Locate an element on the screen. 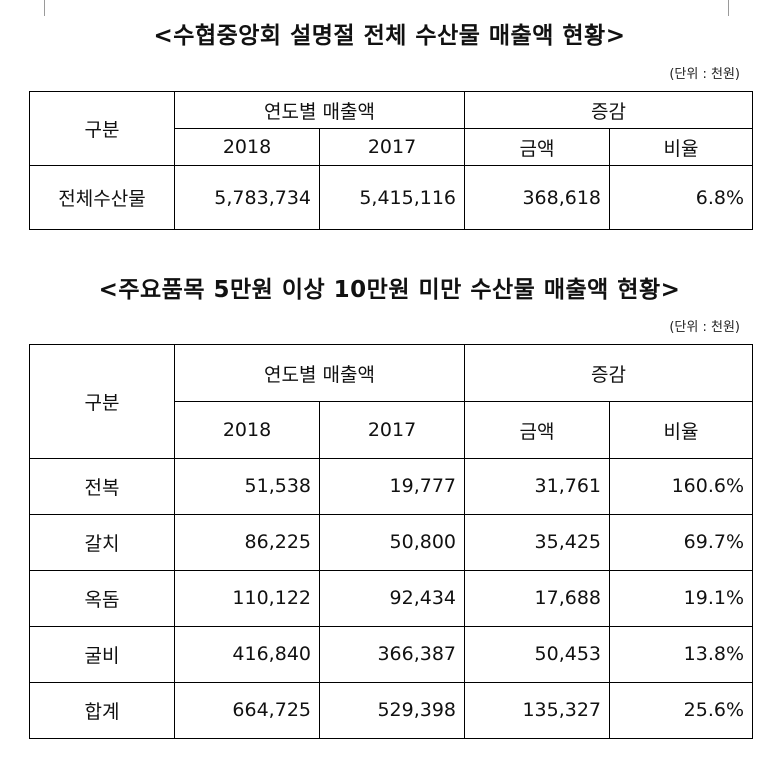 The width and height of the screenshot is (779, 759). row-label: 옥돔 is located at coordinates (102, 598).